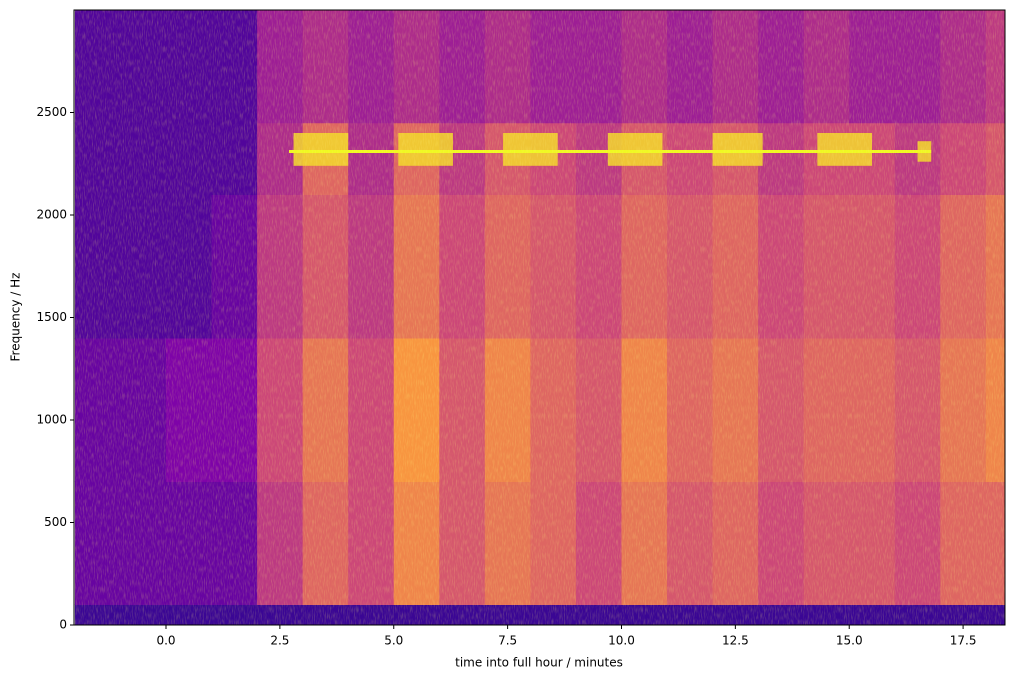  What do you see at coordinates (849, 641) in the screenshot?
I see `x-tick-label: 15.0` at bounding box center [849, 641].